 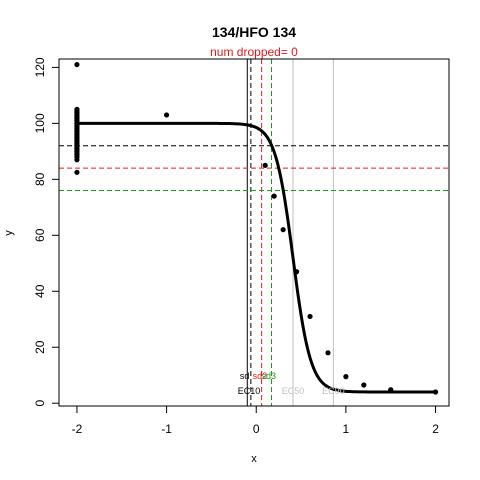 What do you see at coordinates (245, 376) in the screenshot?
I see `sd-label: sd` at bounding box center [245, 376].